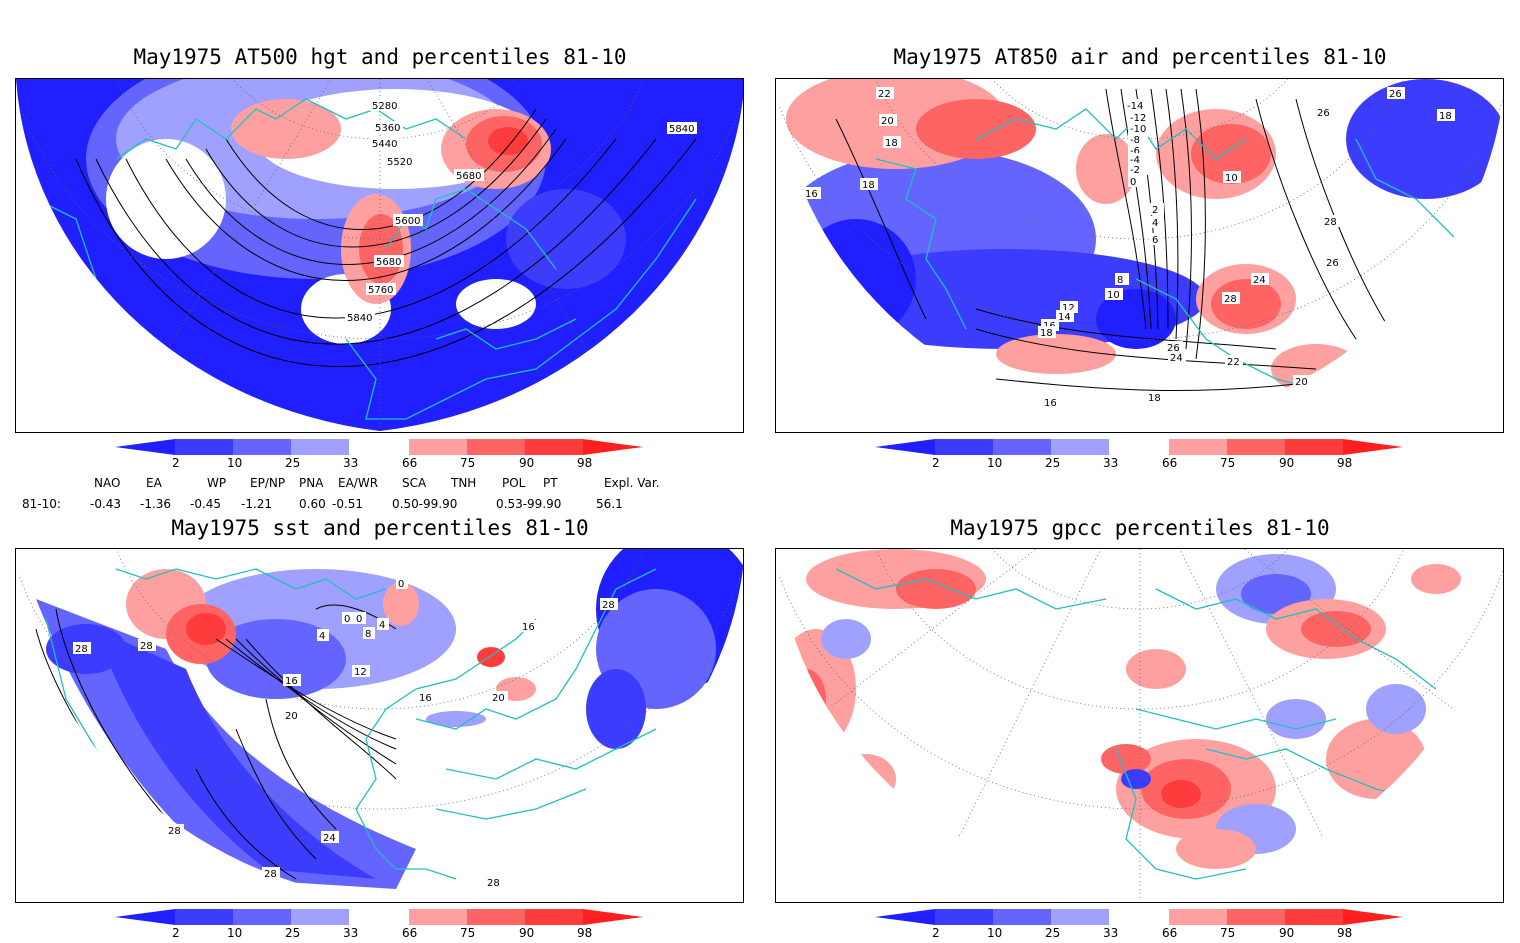 This screenshot has width=1520, height=943. What do you see at coordinates (380, 456) in the screenshot?
I see `colorbar-top-left: 2 10 25 33 66 75 90 98` at bounding box center [380, 456].